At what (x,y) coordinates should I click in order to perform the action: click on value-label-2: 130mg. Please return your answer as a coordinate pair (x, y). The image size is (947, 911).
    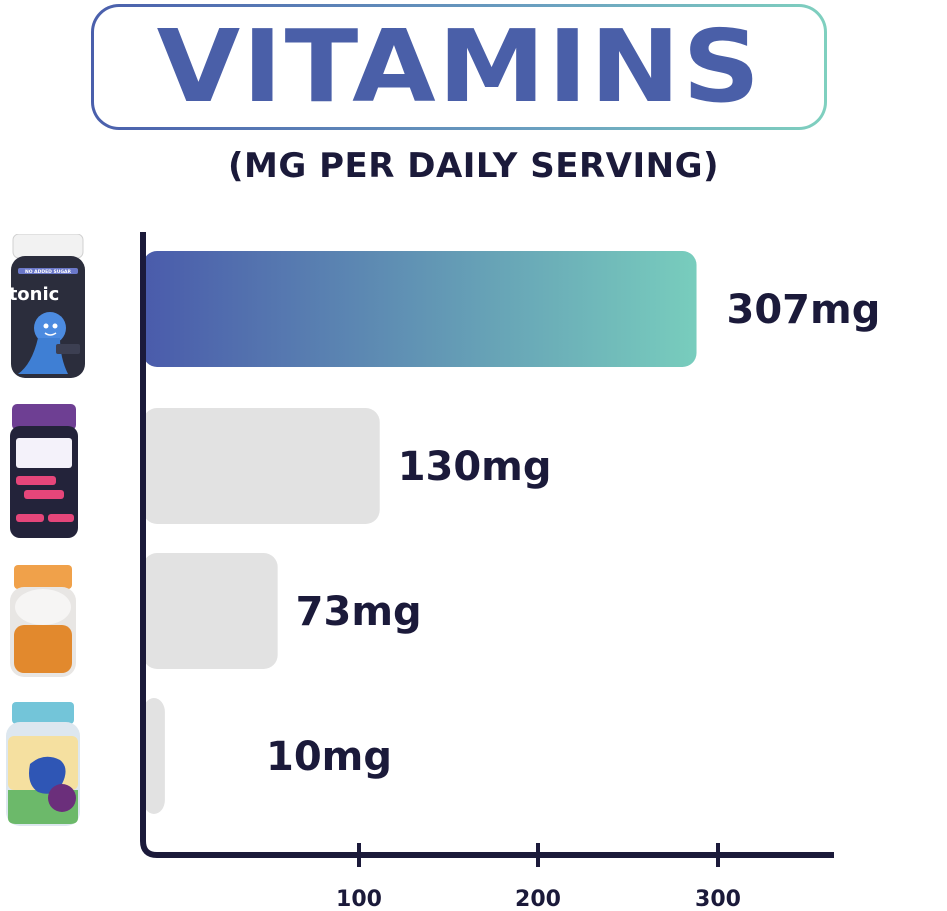
    Looking at the image, I should click on (475, 467).